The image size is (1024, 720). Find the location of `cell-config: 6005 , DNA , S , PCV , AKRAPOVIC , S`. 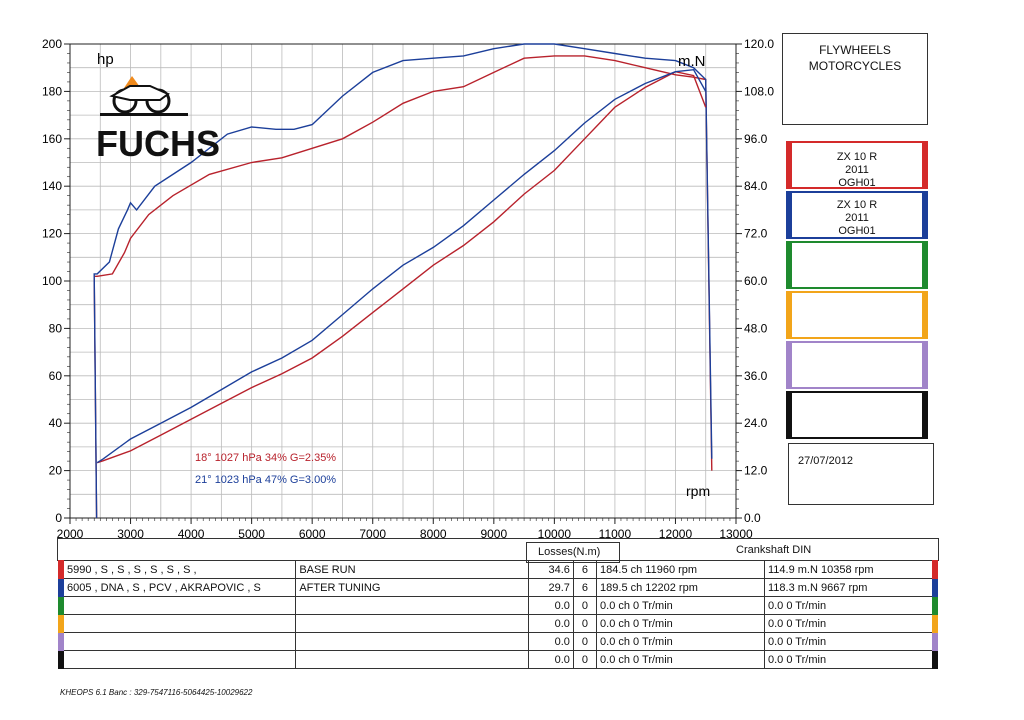

cell-config: 6005 , DNA , S , PCV , AKRAPOVIC , S is located at coordinates (177, 587).